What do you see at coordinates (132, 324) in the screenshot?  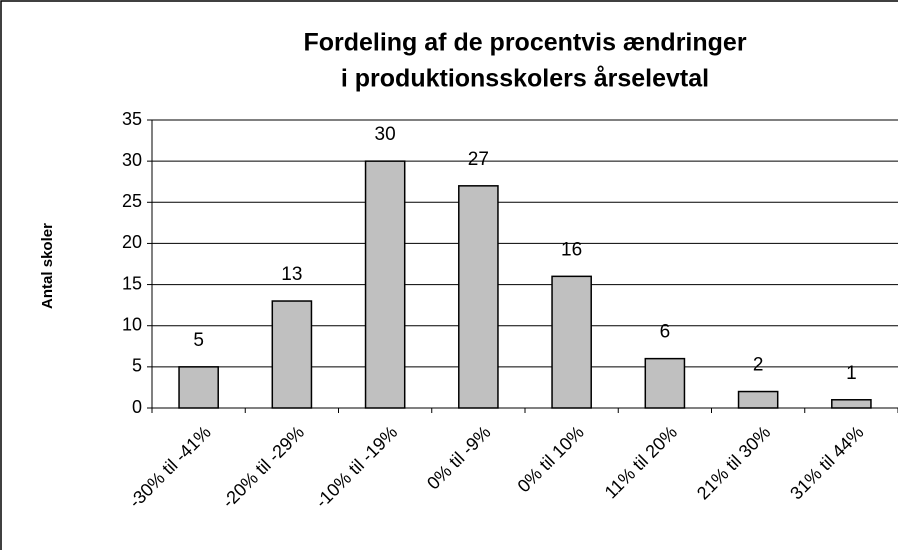 I see `y-tick-label: 10` at bounding box center [132, 324].